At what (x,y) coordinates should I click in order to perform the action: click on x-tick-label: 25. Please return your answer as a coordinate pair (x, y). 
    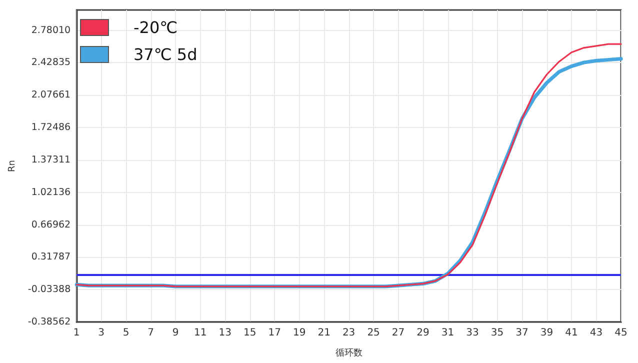
    Looking at the image, I should click on (373, 333).